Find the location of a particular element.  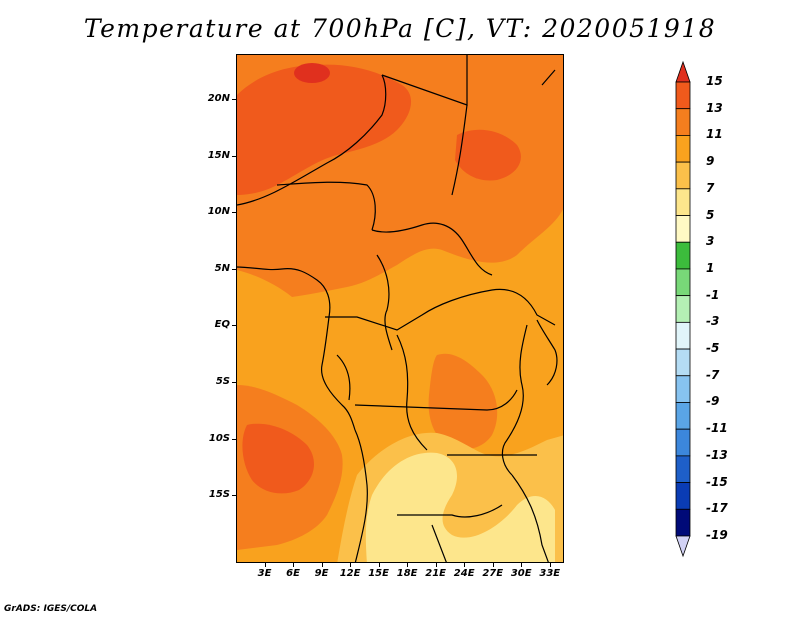

lat-tick-label: 15N is located at coordinates (218, 155).